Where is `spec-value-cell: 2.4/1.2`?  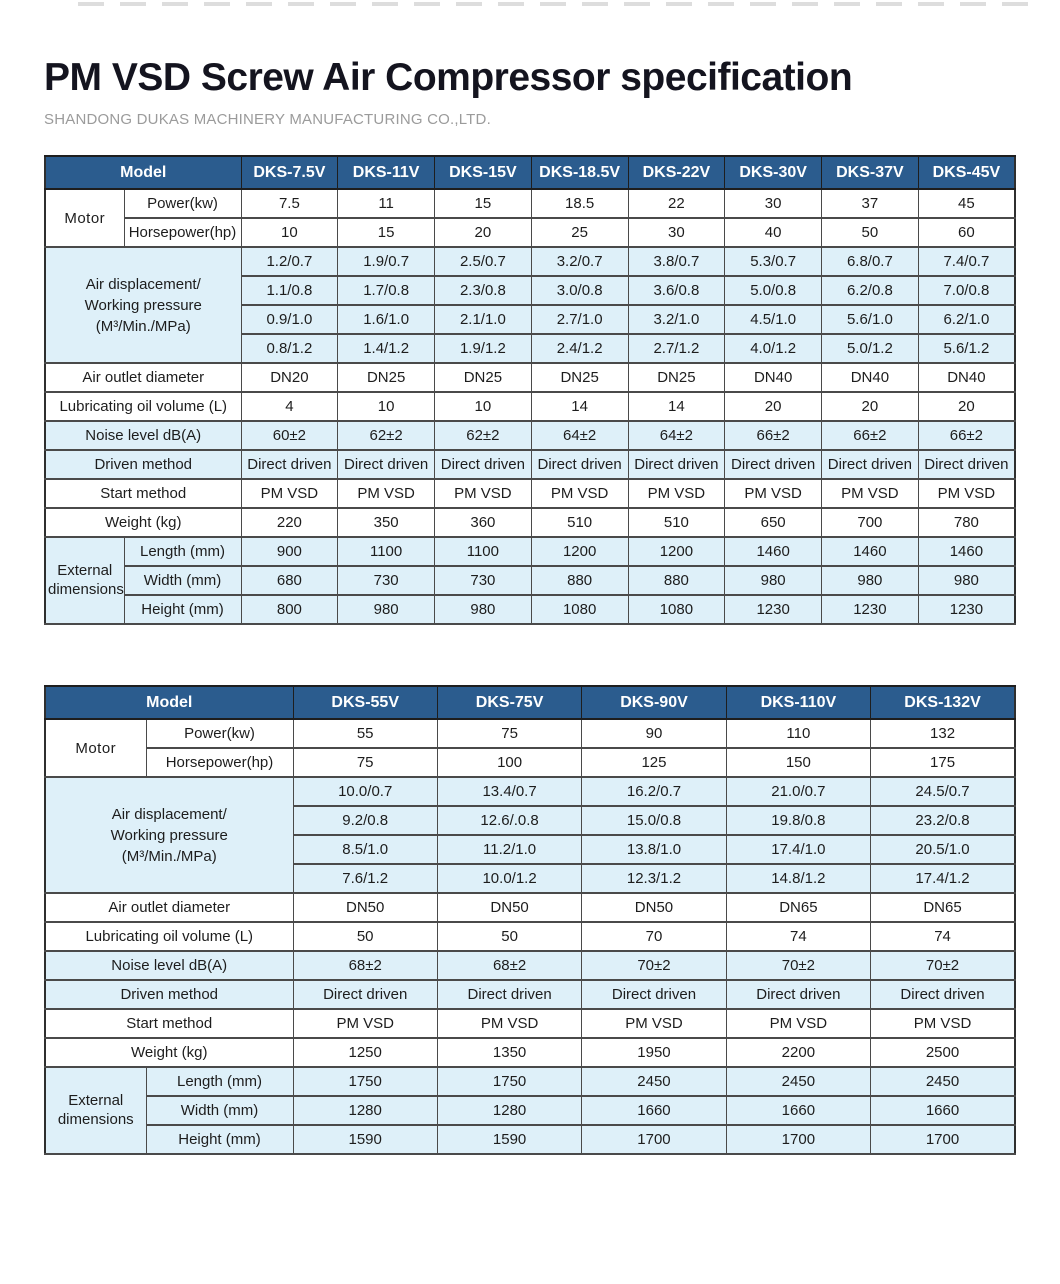 spec-value-cell: 2.4/1.2 is located at coordinates (579, 348).